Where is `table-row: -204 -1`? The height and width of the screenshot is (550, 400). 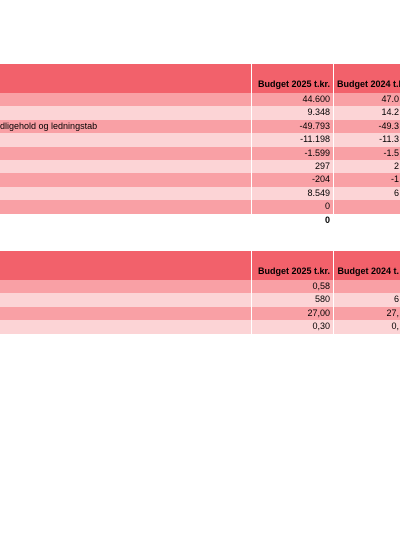 table-row: -204 -1 is located at coordinates (200, 180).